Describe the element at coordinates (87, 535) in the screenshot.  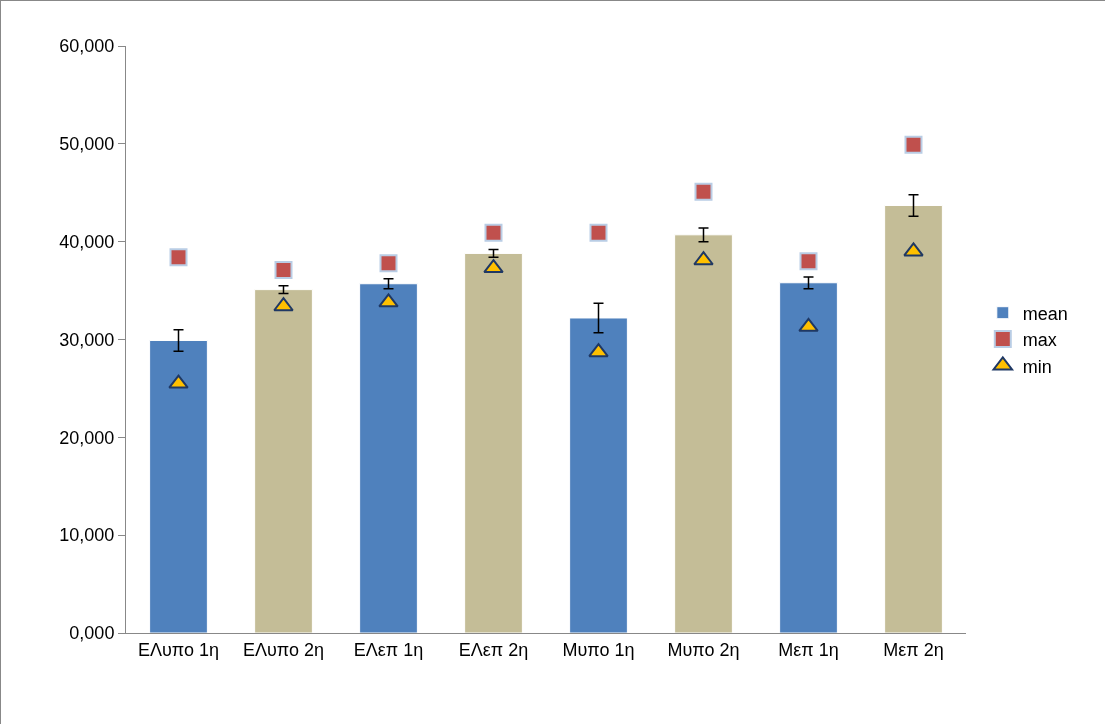
I see `y-tick-label: 10,000` at that location.